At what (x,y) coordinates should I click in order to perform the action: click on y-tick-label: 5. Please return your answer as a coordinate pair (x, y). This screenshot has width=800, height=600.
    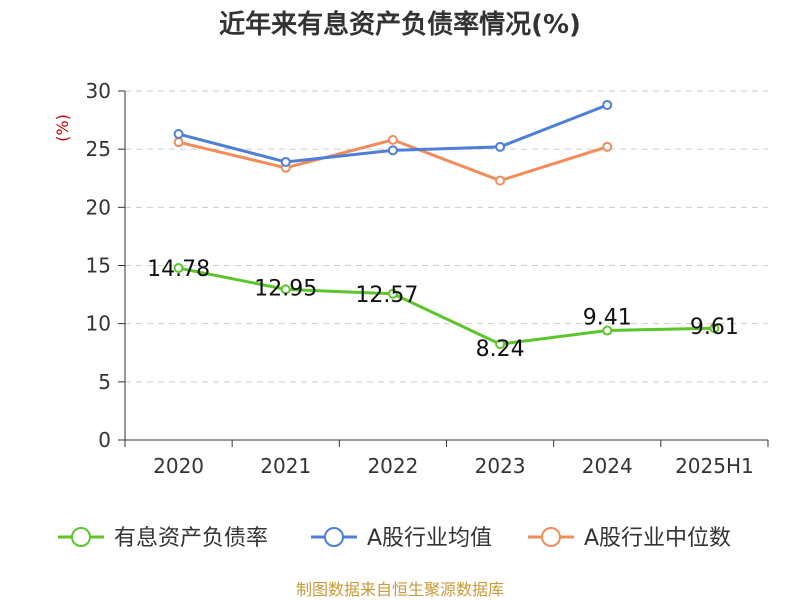
    Looking at the image, I should click on (104, 382).